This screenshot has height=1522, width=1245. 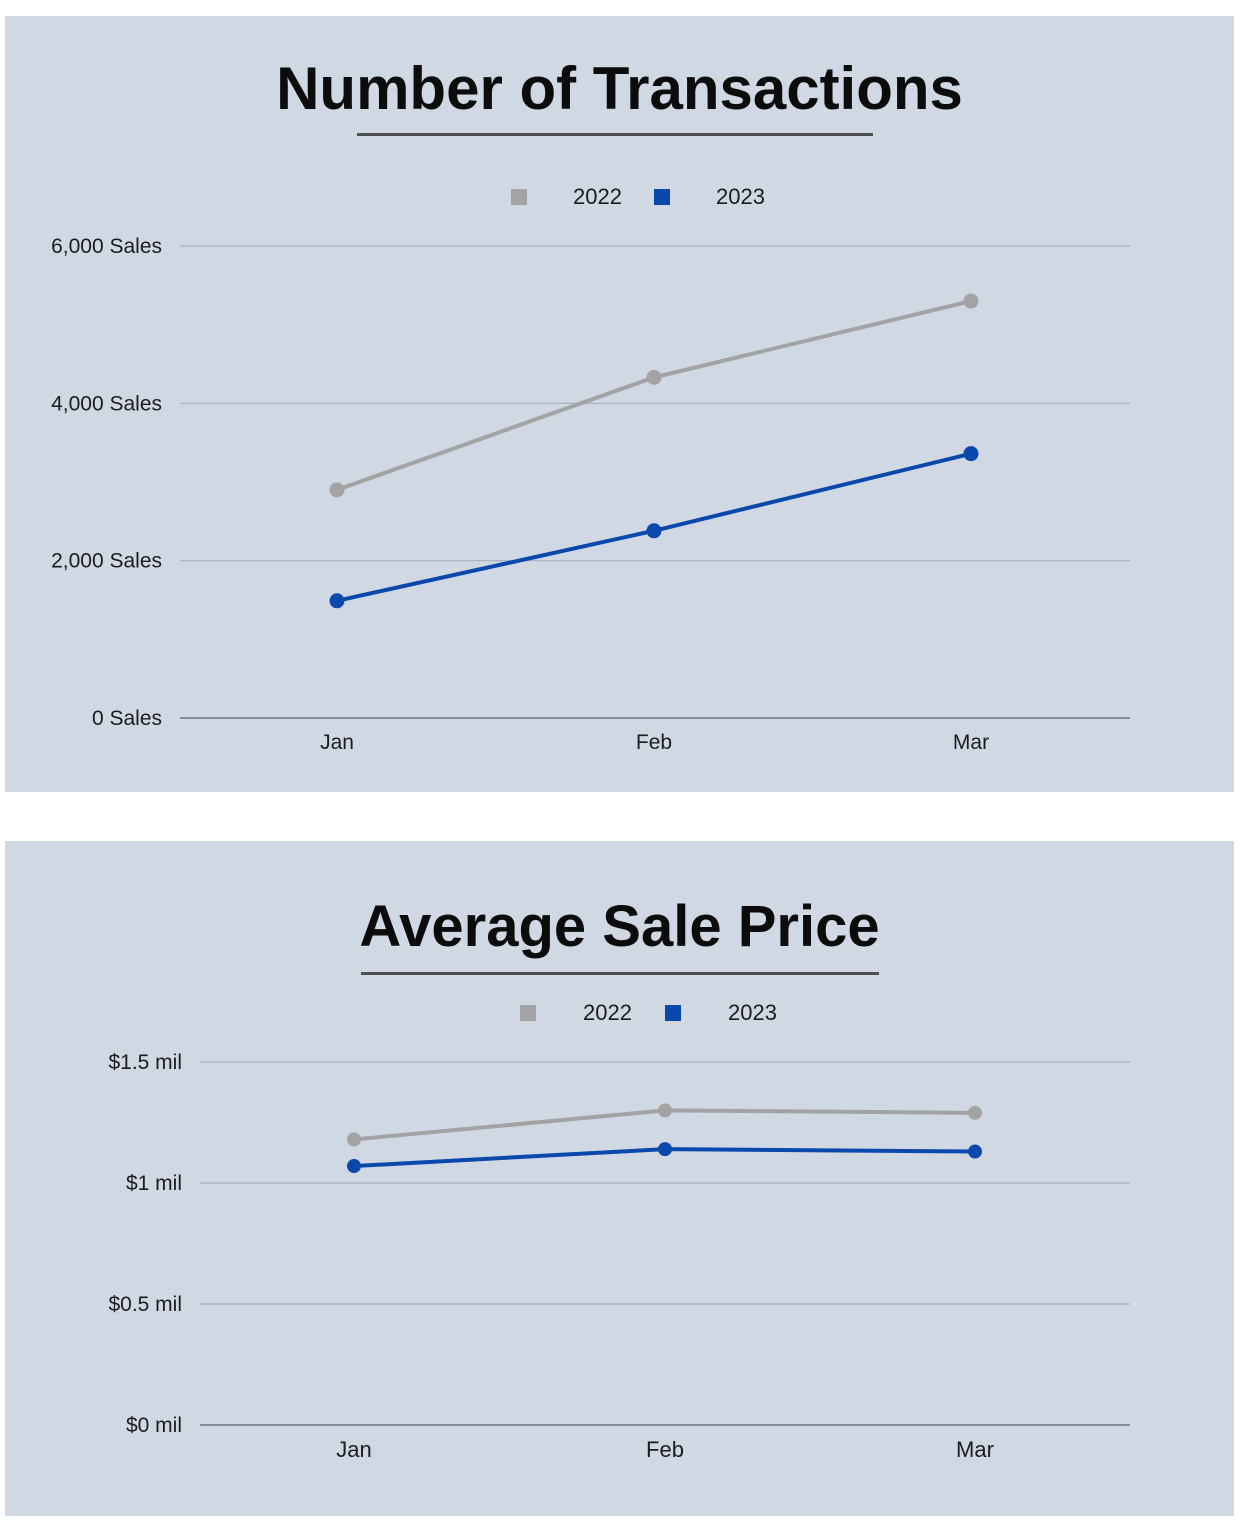 What do you see at coordinates (154, 1183) in the screenshot?
I see `y-tick-label: $1 mil` at bounding box center [154, 1183].